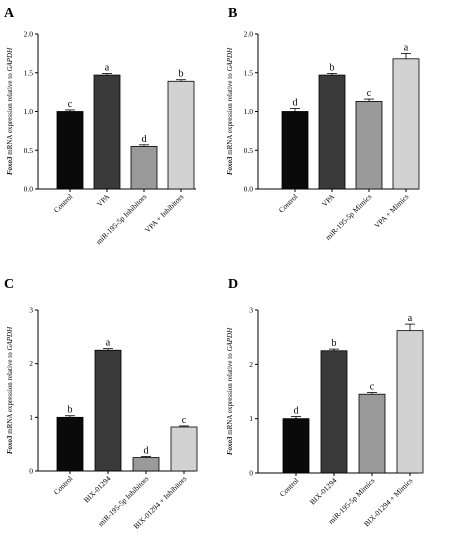 The width and height of the screenshot is (453, 555). Describe the element at coordinates (391, 211) in the screenshot. I see `x-tick-label: VPA + Mimics` at that location.